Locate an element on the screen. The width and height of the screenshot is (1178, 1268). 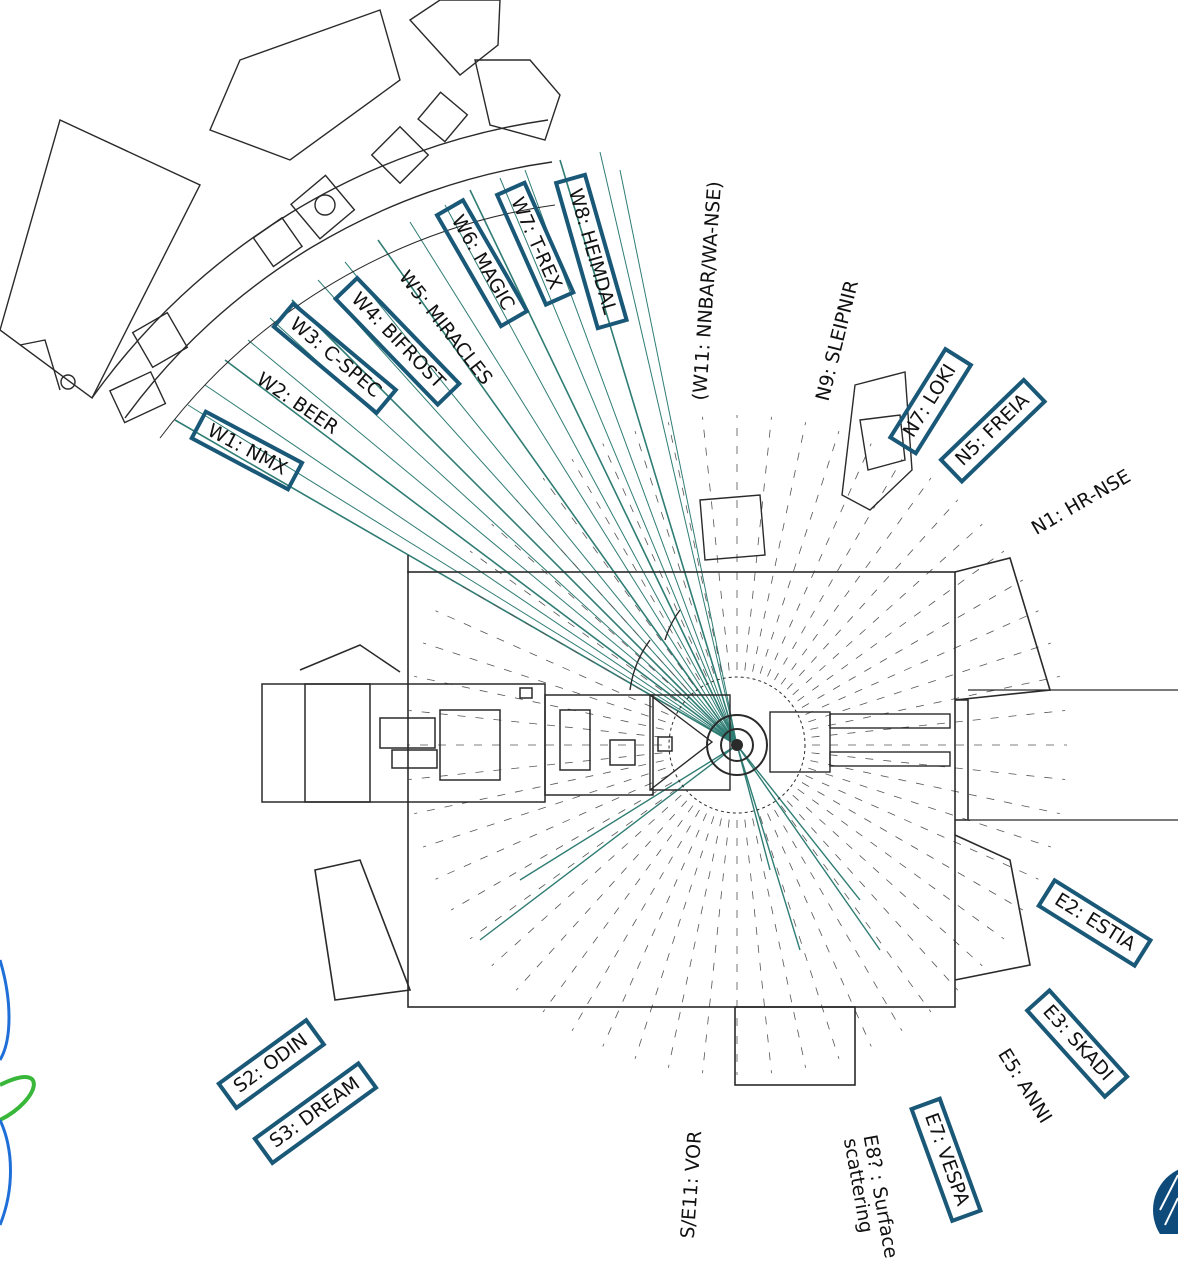
north-annex is located at coordinates (806, 466).